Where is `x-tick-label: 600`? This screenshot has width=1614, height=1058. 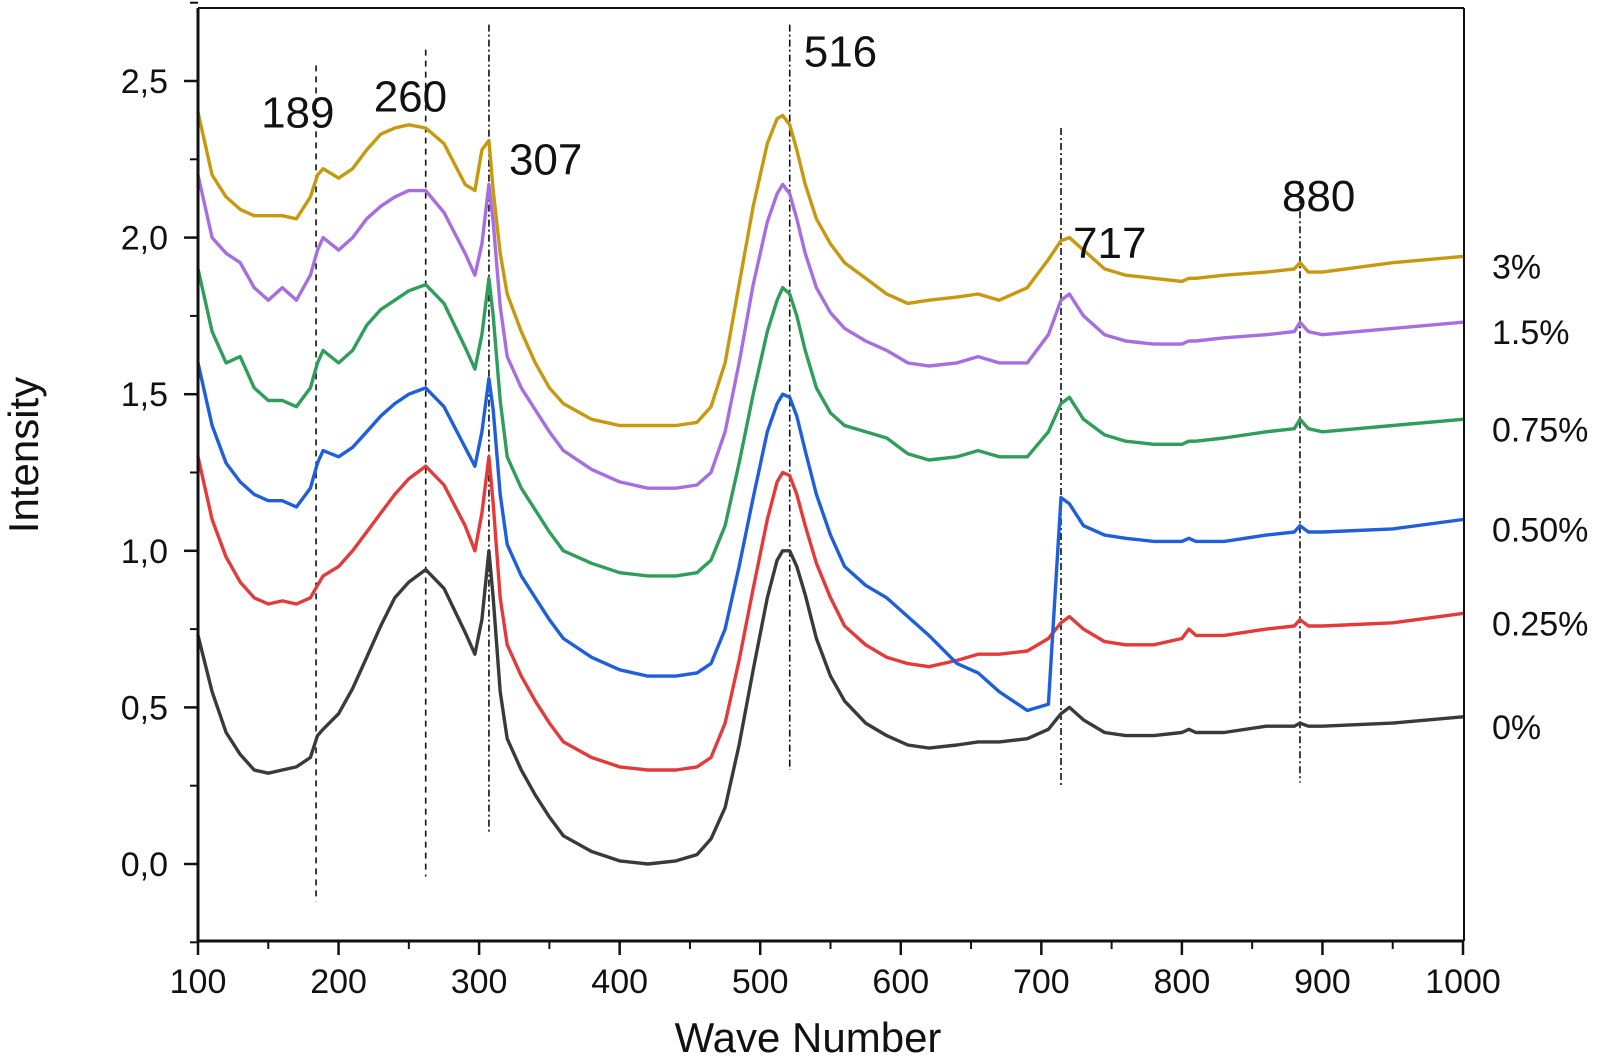 x-tick-label: 600 is located at coordinates (900, 982).